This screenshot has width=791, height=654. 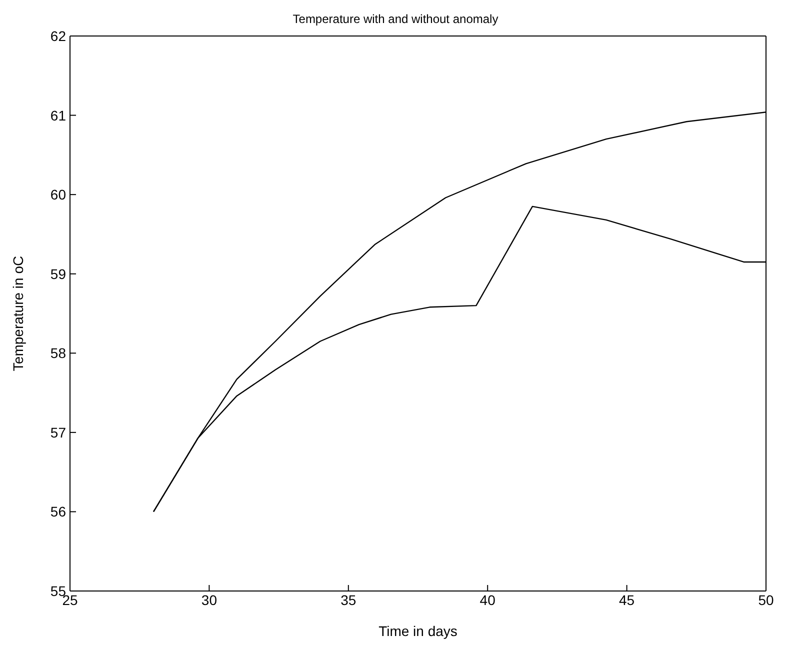 I want to click on y-tick-label: 61, so click(x=58, y=115).